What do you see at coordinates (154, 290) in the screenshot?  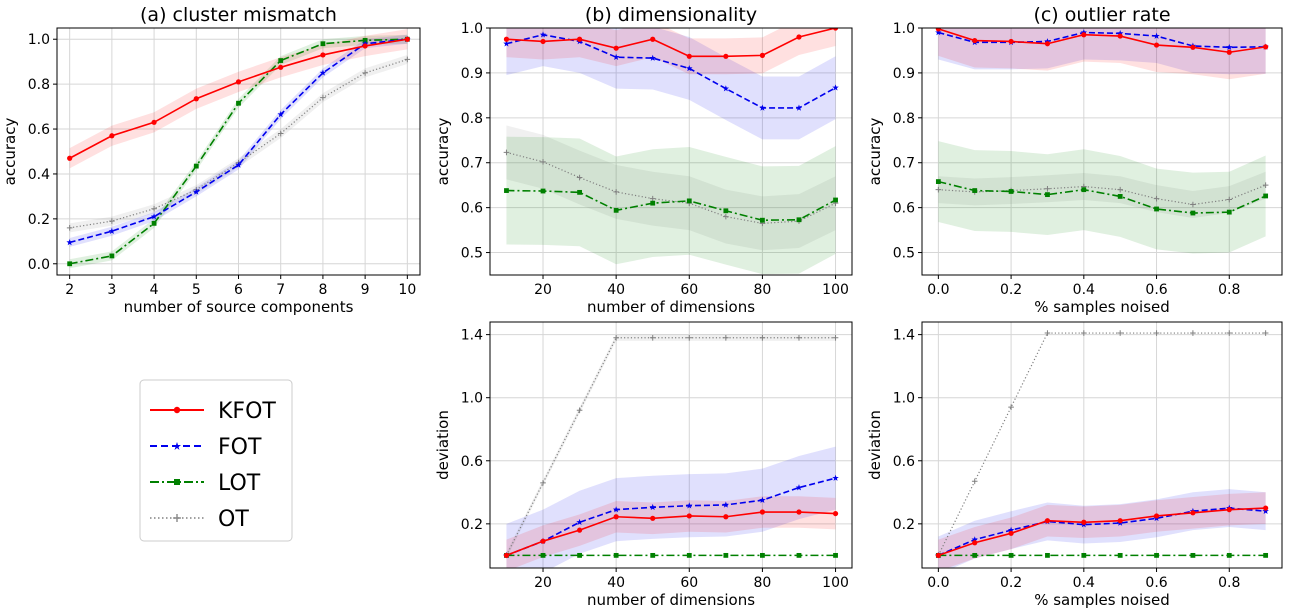 I see `x-tick-label: 4` at bounding box center [154, 290].